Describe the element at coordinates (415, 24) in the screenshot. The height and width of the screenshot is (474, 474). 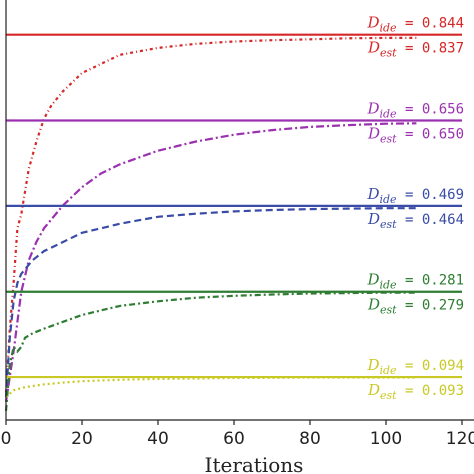
I see `ideal-label-s084: Dide = 0.844` at that location.